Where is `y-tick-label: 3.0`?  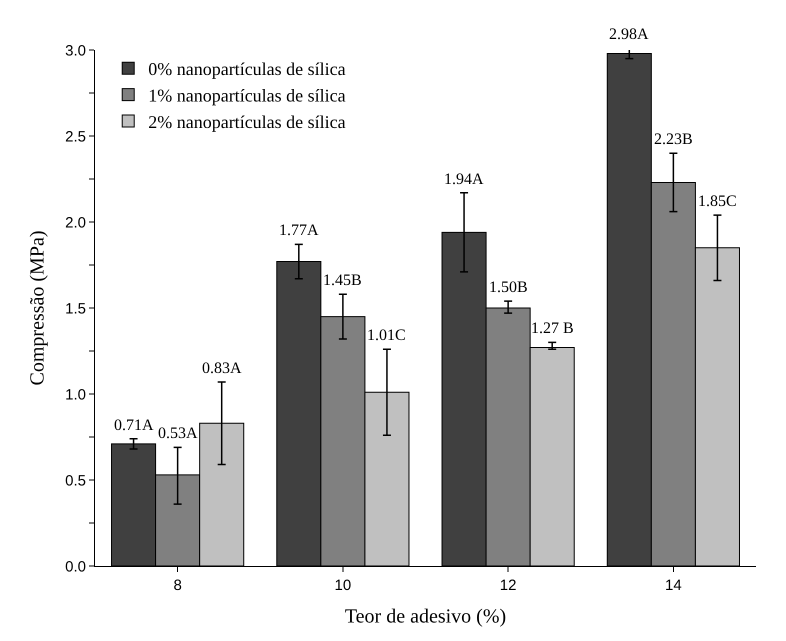 y-tick-label: 3.0 is located at coordinates (75, 51).